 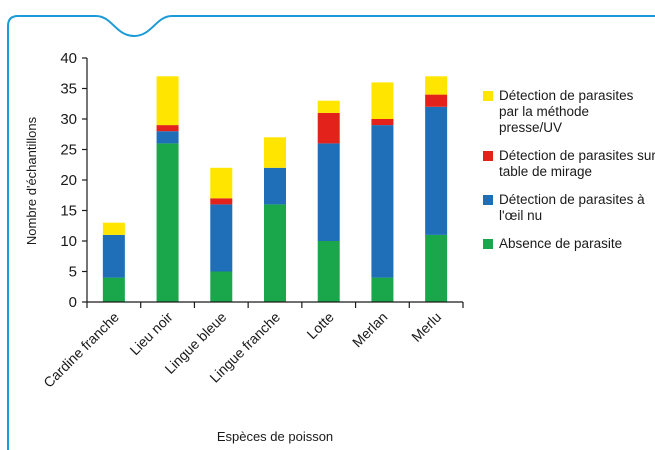 I want to click on legend-label: Absence de parasite, so click(x=561, y=243).